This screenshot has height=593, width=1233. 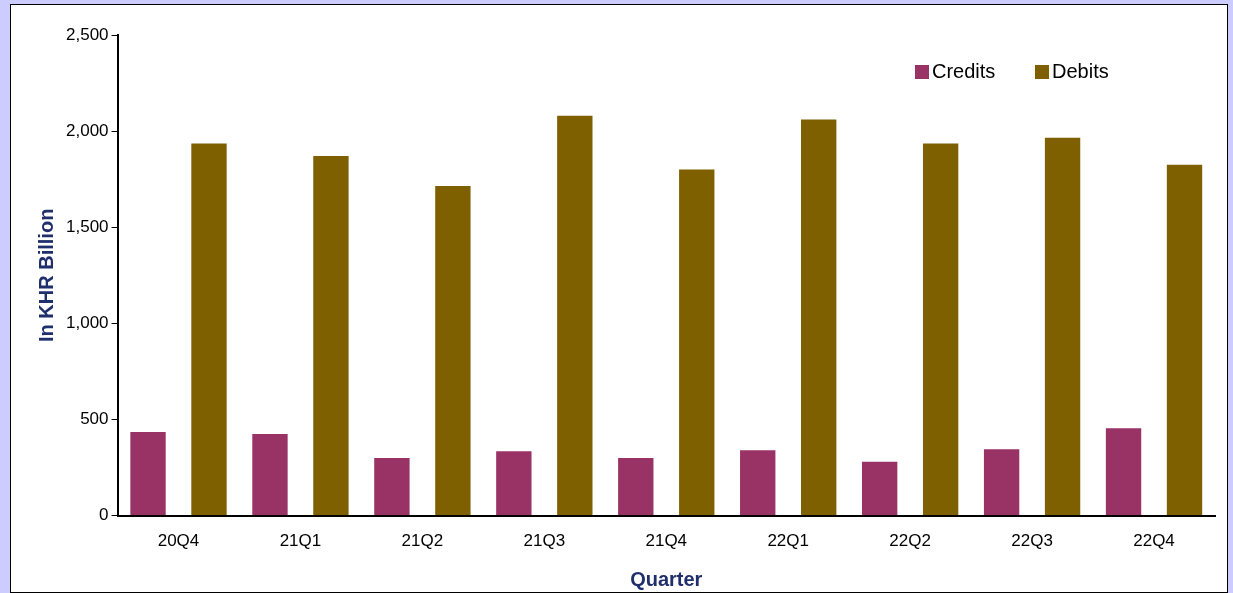 What do you see at coordinates (87, 130) in the screenshot?
I see `y-tick-label: 2,000` at bounding box center [87, 130].